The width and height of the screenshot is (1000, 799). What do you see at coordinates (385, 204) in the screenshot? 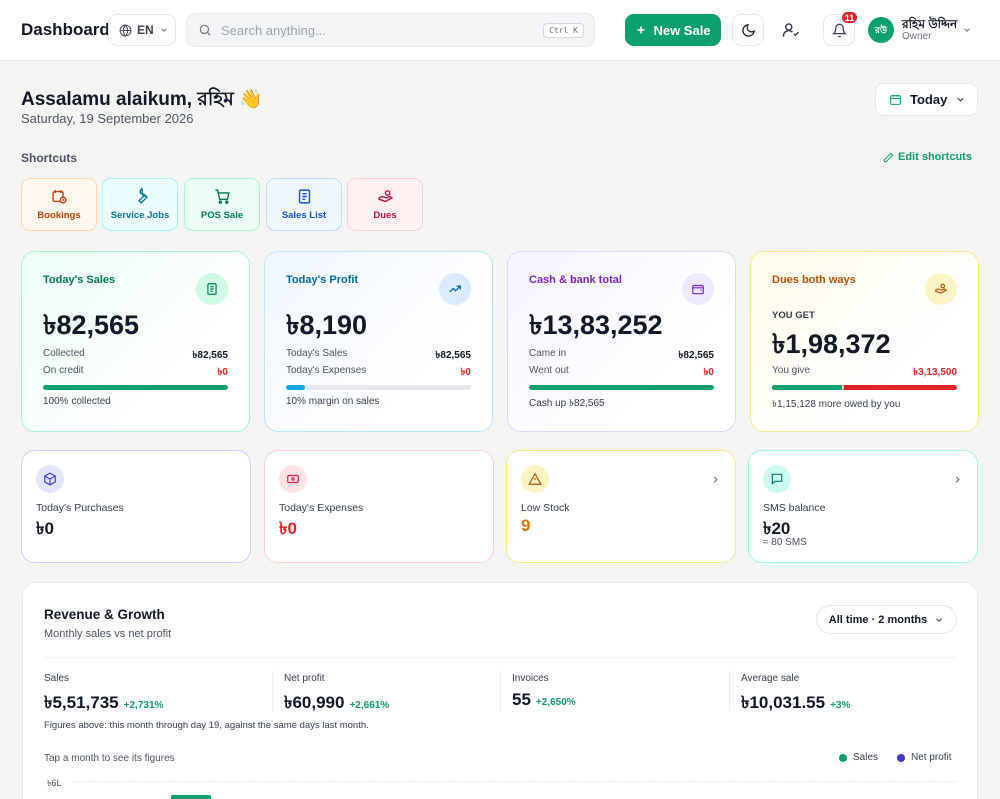
I see `shortcut-dues: Dues` at bounding box center [385, 204].